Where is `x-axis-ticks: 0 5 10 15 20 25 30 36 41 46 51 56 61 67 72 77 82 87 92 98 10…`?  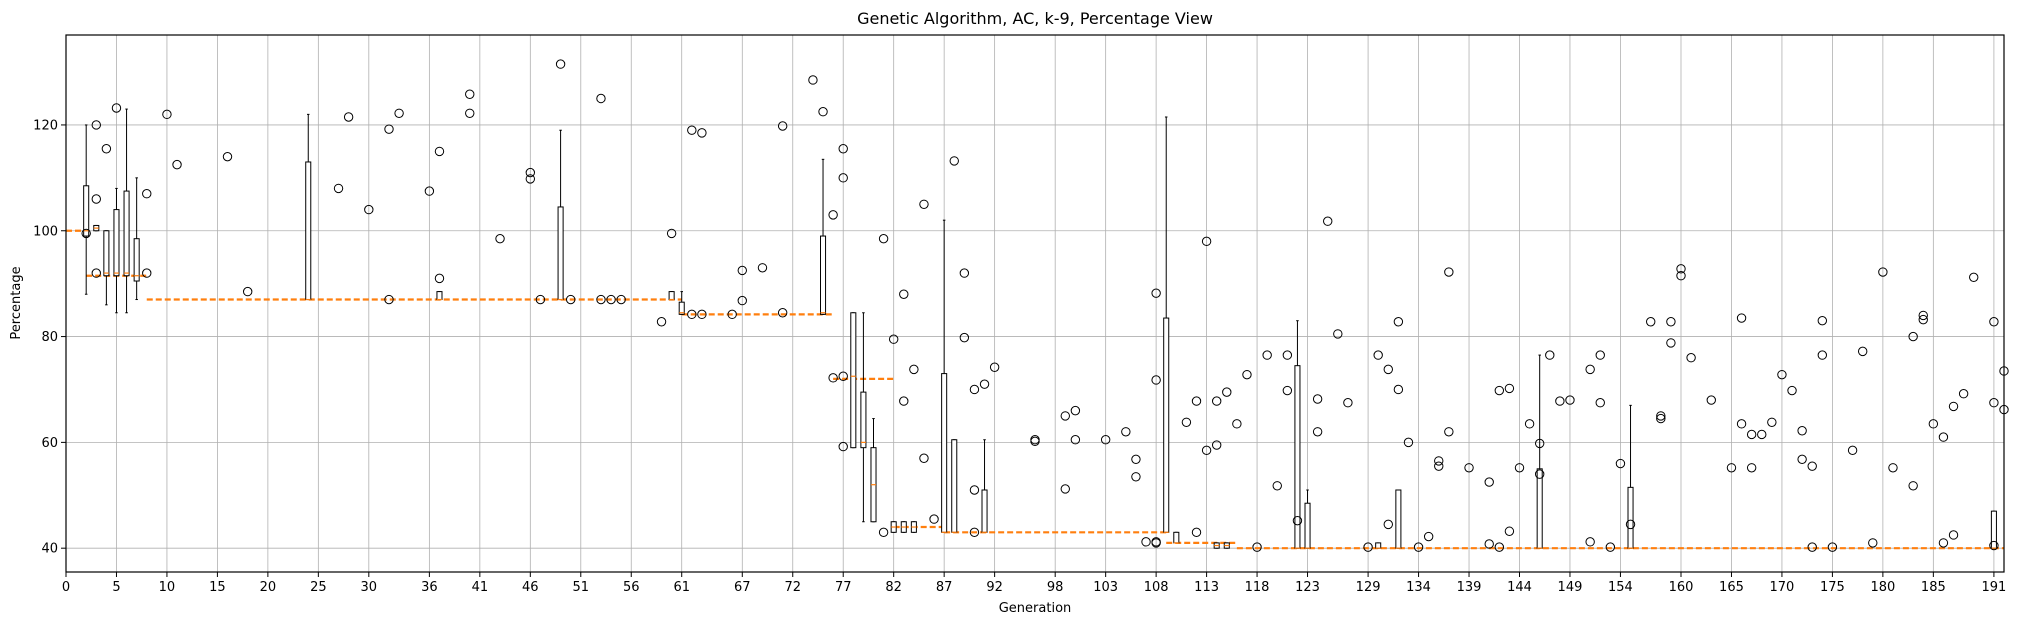
x-axis-ticks: 0 5 10 15 20 25 30 36 41 46 51 56 61 67 72 77 82 87 92 98 10… is located at coordinates (1034, 583).